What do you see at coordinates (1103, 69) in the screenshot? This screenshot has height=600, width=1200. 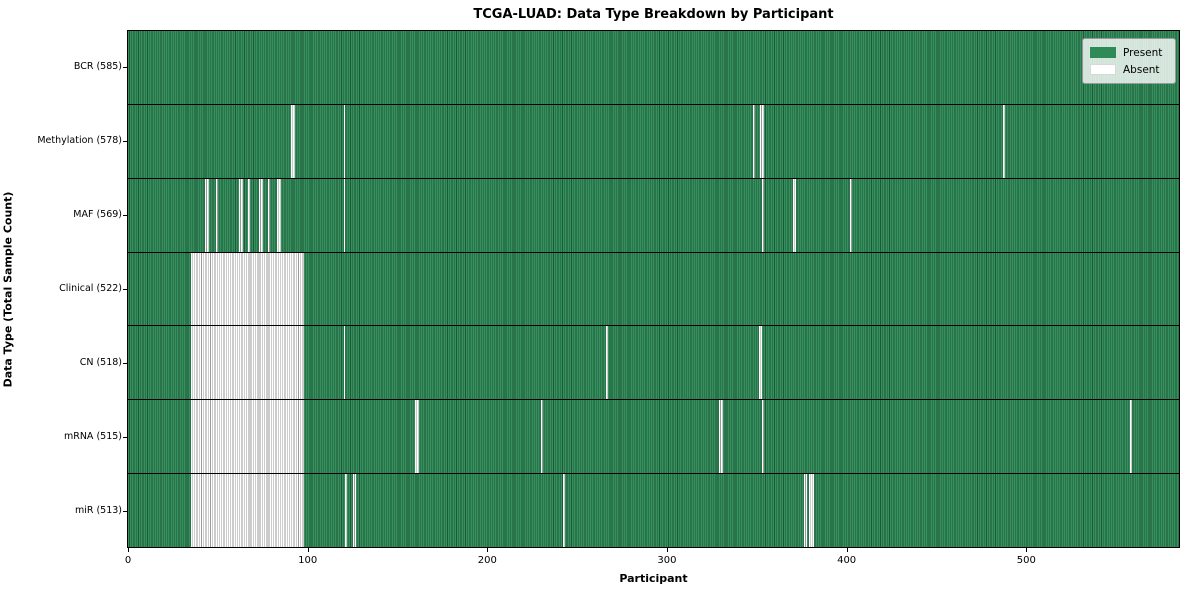 I see `legend-swatch-absent` at bounding box center [1103, 69].